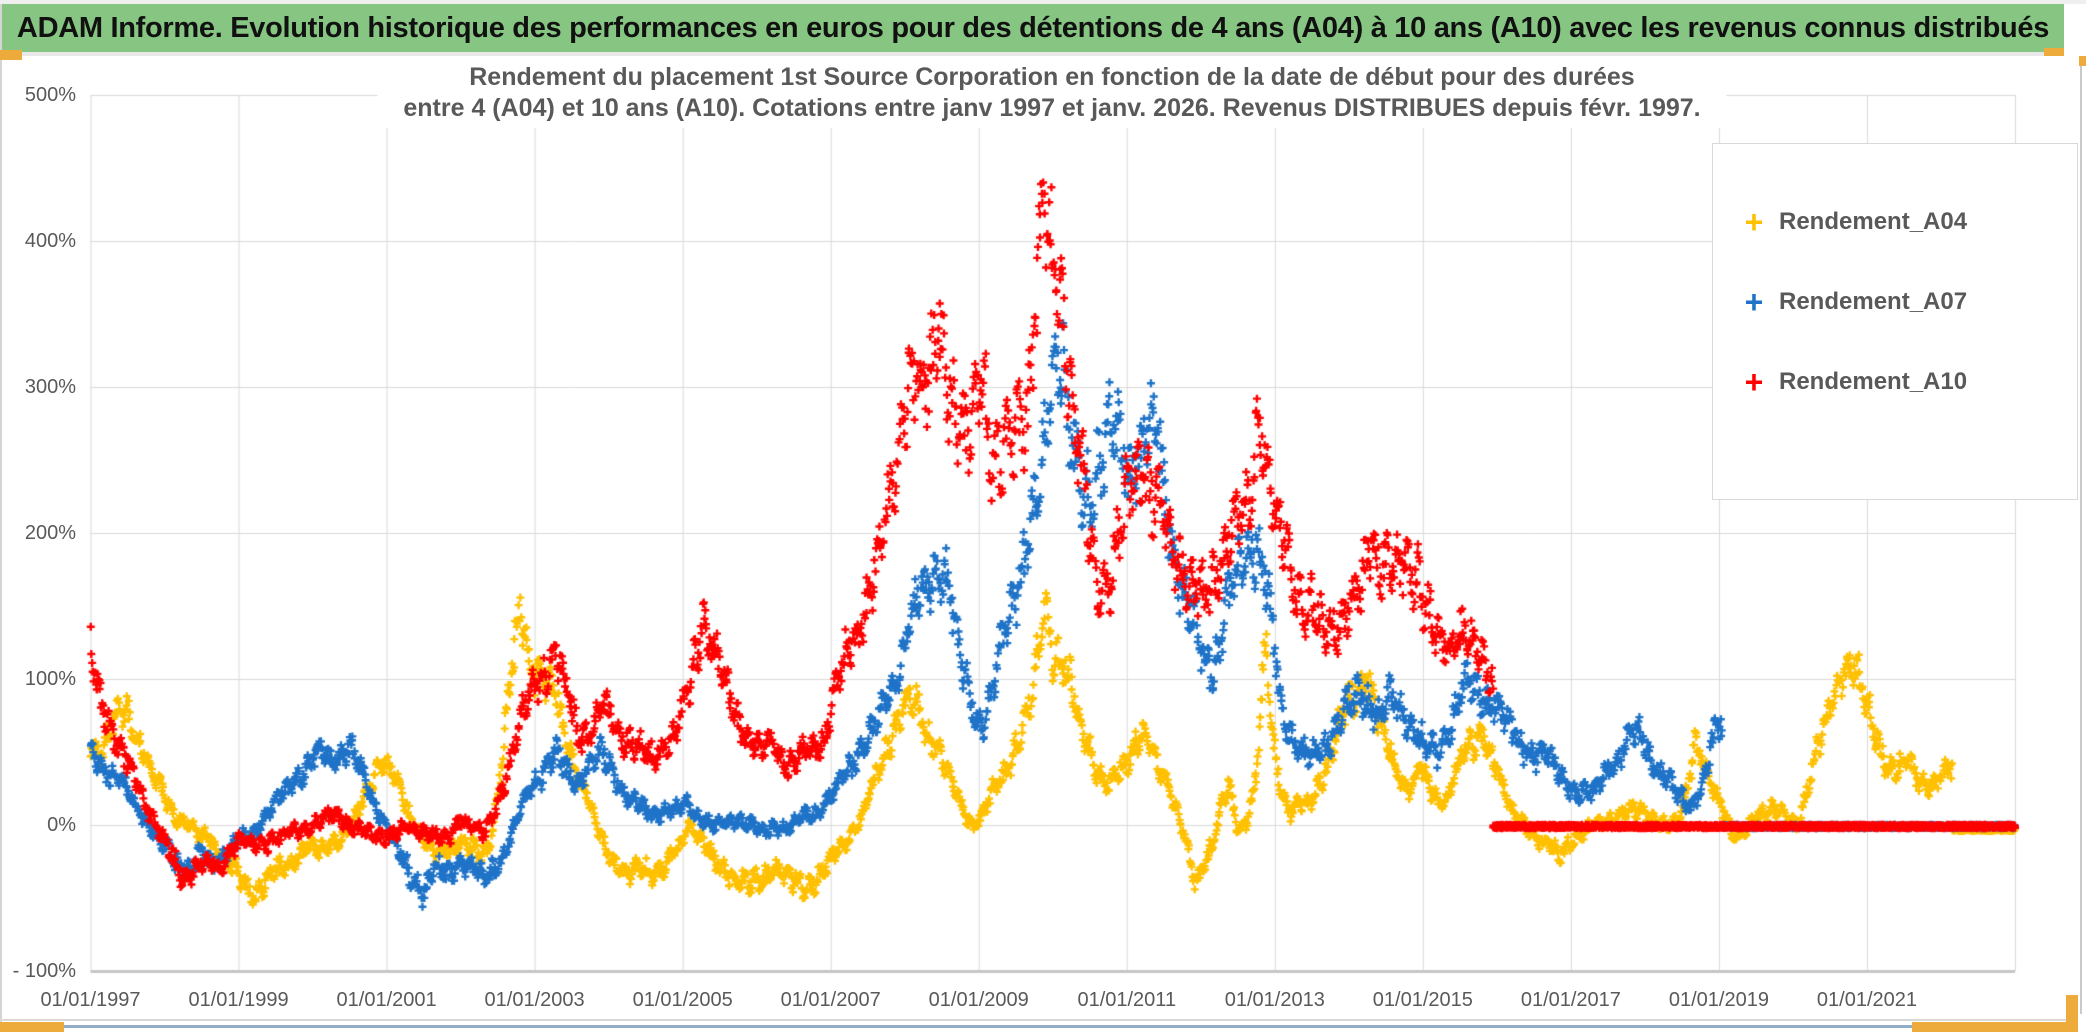  What do you see at coordinates (90, 1000) in the screenshot?
I see `x-tick-label: 01/01/1997` at bounding box center [90, 1000].